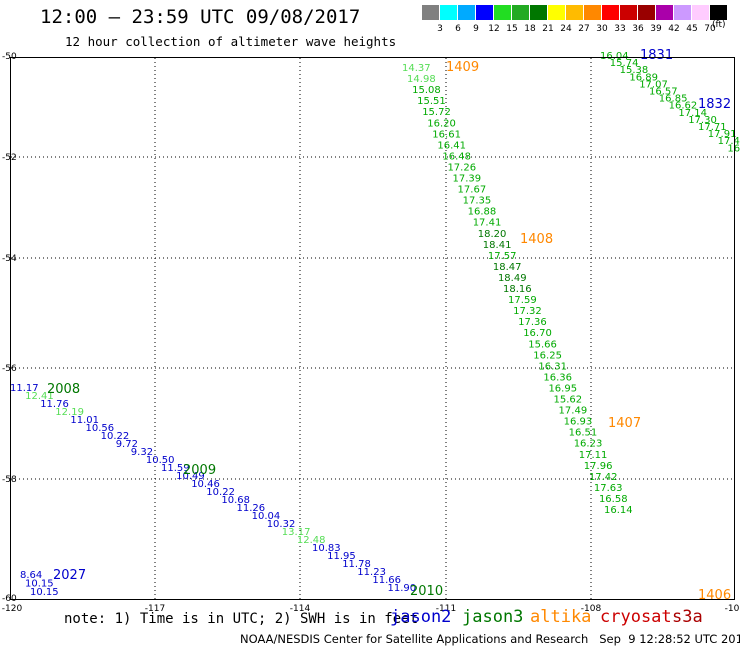 This screenshot has height=650, width=740. Describe the element at coordinates (446, 134) in the screenshot. I see `swh-value: 16.61` at that location.